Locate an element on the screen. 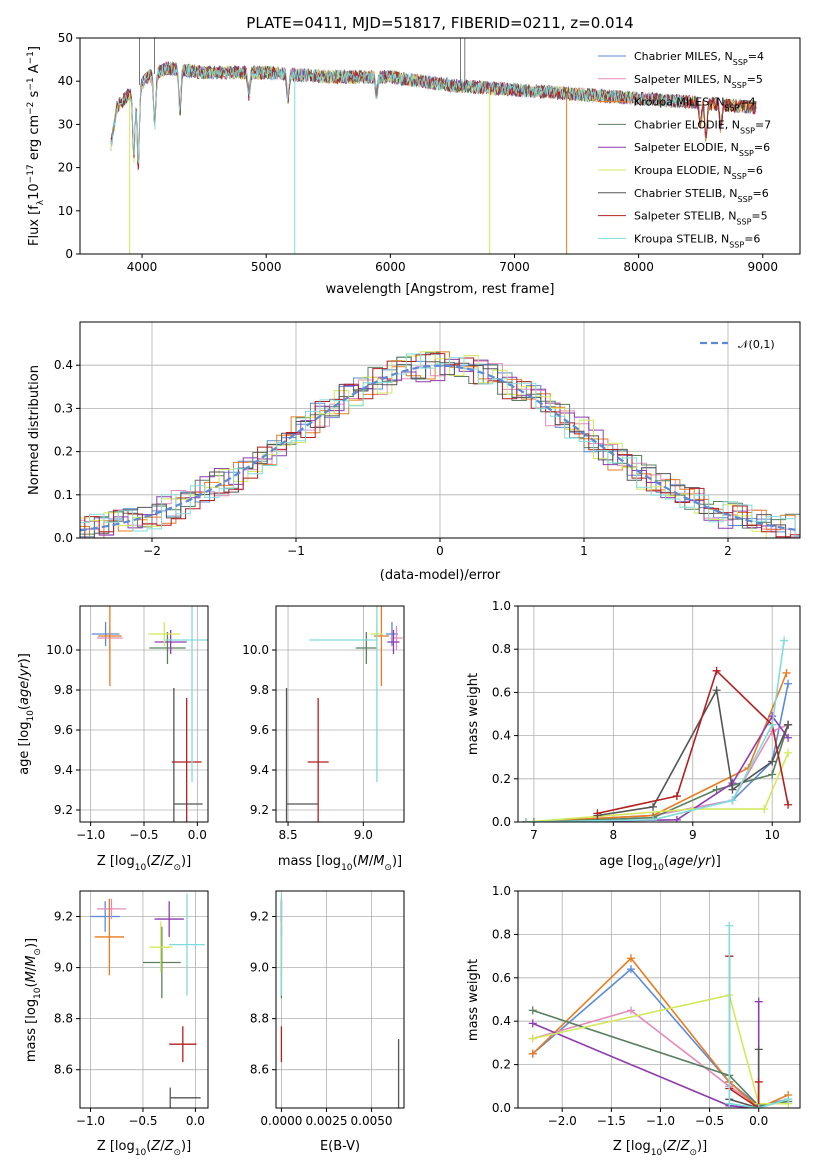 The image size is (819, 1170). y-tick-label: 9.2 is located at coordinates (259, 917).